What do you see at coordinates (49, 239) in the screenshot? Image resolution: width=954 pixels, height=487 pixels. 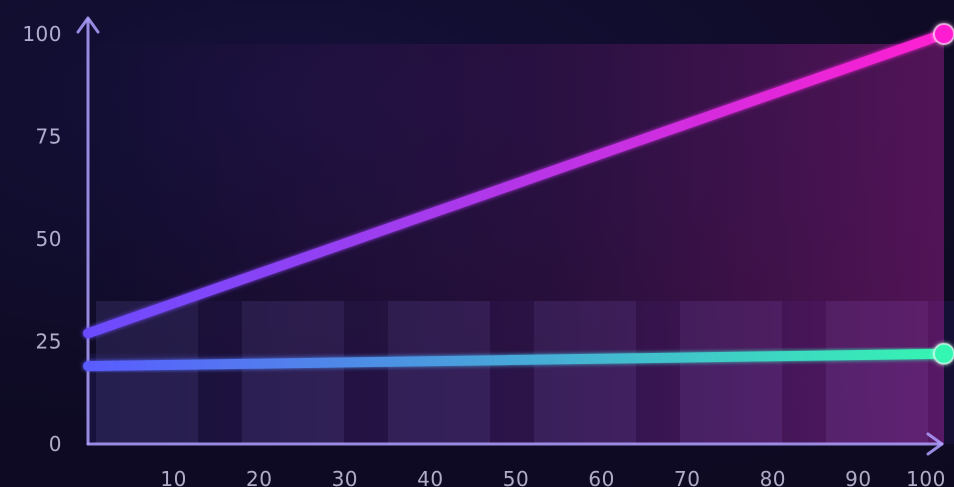 I see `y-tick-label-50: 50` at bounding box center [49, 239].